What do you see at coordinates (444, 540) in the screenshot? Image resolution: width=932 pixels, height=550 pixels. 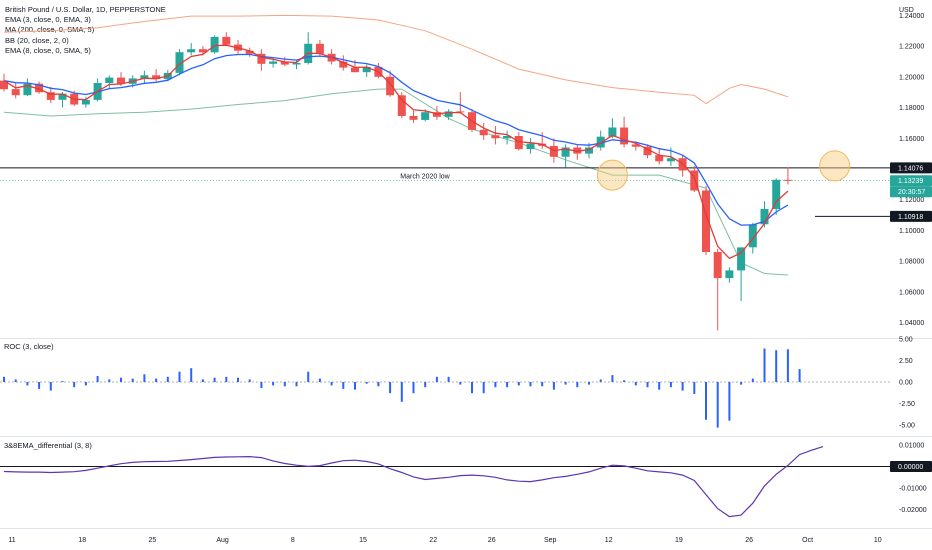 I see `time-axis: 11 18 25 Aug 8 15 22 26 Sep 12 19 26 Oct 10` at bounding box center [444, 540].